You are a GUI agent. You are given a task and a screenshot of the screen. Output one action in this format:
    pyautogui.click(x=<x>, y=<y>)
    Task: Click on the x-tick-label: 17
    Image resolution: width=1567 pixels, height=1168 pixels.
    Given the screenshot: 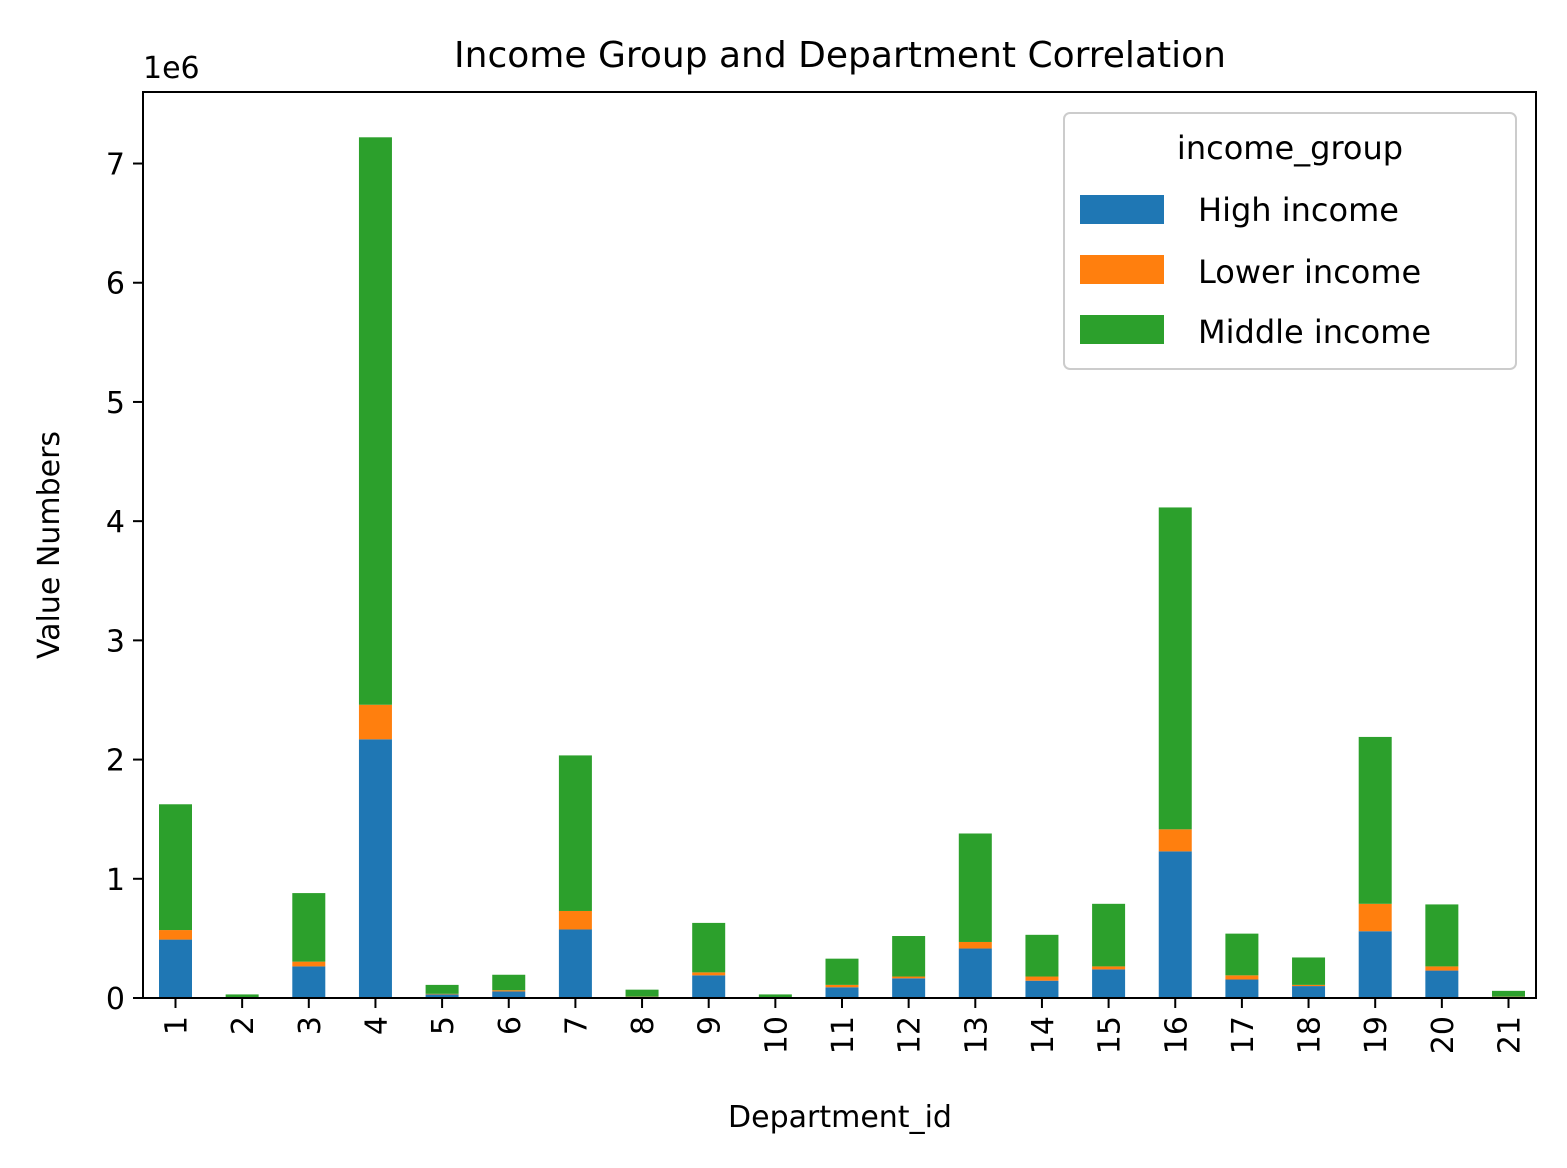 What is the action you would take?
    pyautogui.click(x=1243, y=1035)
    